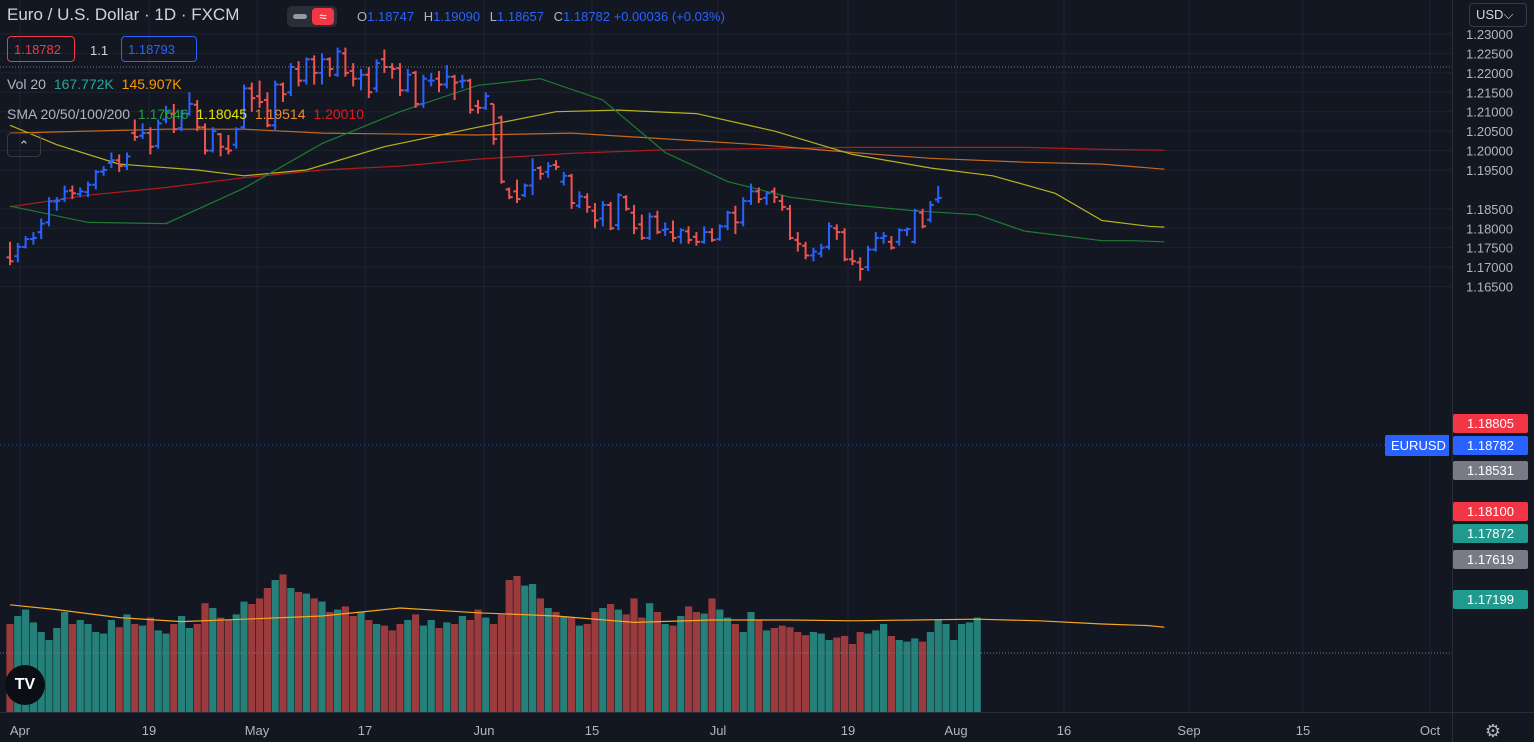  Describe the element at coordinates (123, 14) in the screenshot. I see `symbol-title: Euro / U.S. Dollar · 1D · FXCM` at that location.